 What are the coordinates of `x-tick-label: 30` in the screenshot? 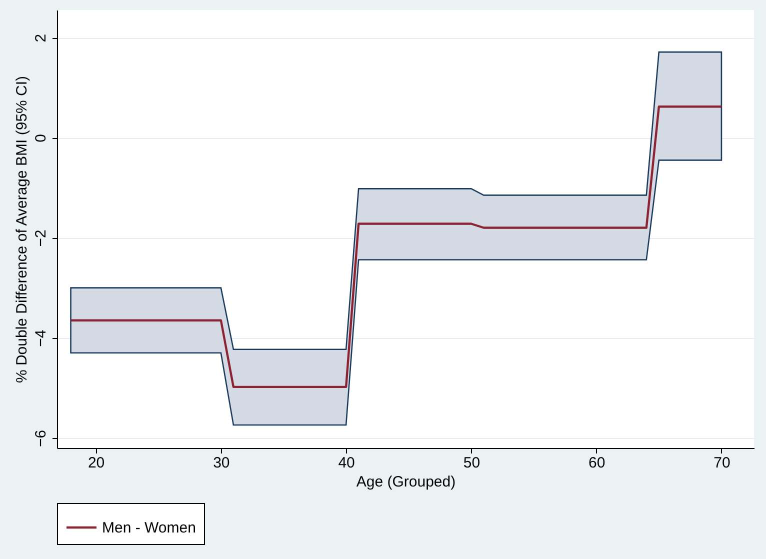 It's located at (221, 463).